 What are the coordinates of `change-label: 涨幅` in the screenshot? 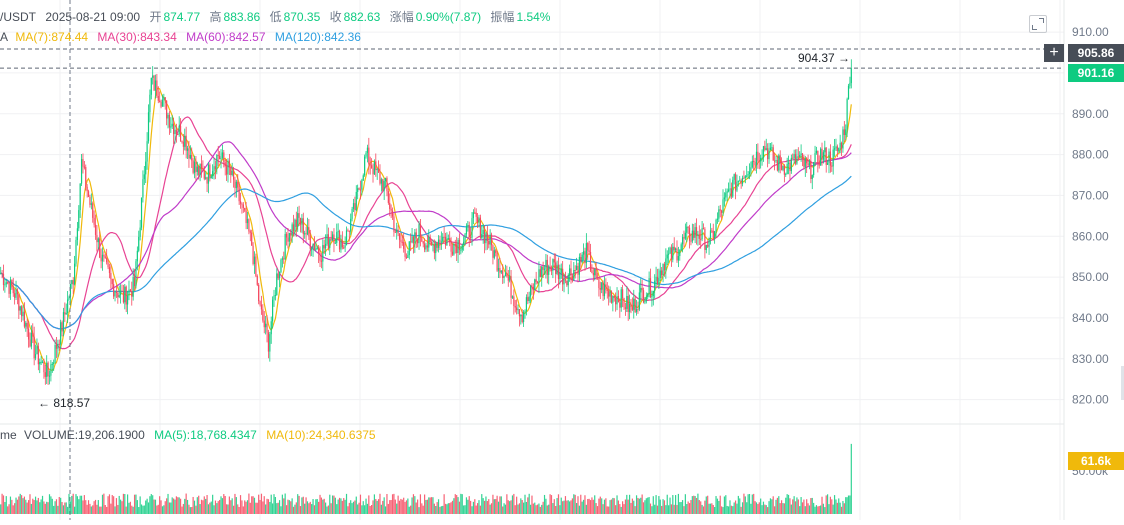 It's located at (401, 17).